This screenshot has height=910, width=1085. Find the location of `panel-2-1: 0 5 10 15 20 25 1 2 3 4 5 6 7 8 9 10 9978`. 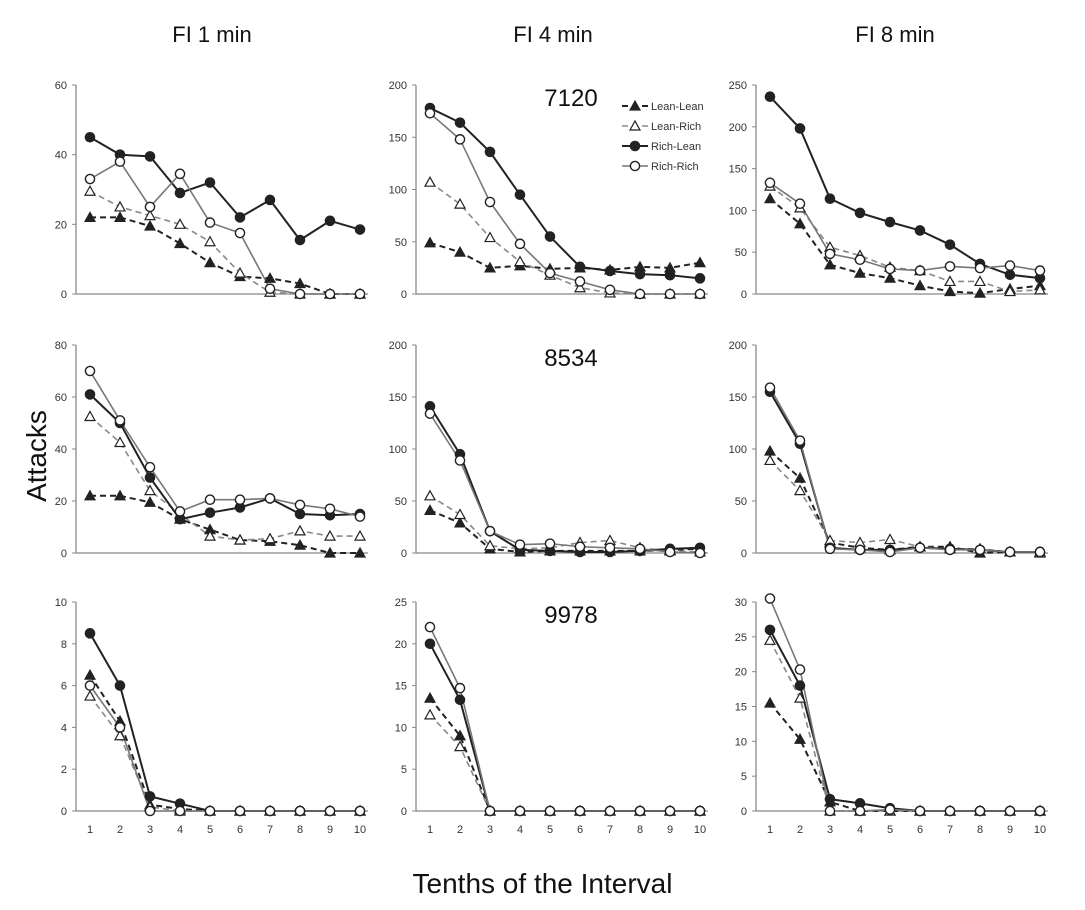

panel-2-1: 0 5 10 15 20 25 1 2 3 4 5 6 7 8 9 10 9978 is located at coordinates (551, 716).